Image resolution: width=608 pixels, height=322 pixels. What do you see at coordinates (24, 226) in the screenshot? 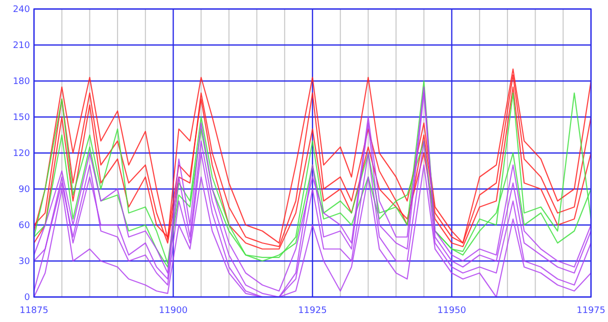
I see `y-tick-label: 60` at bounding box center [24, 226].